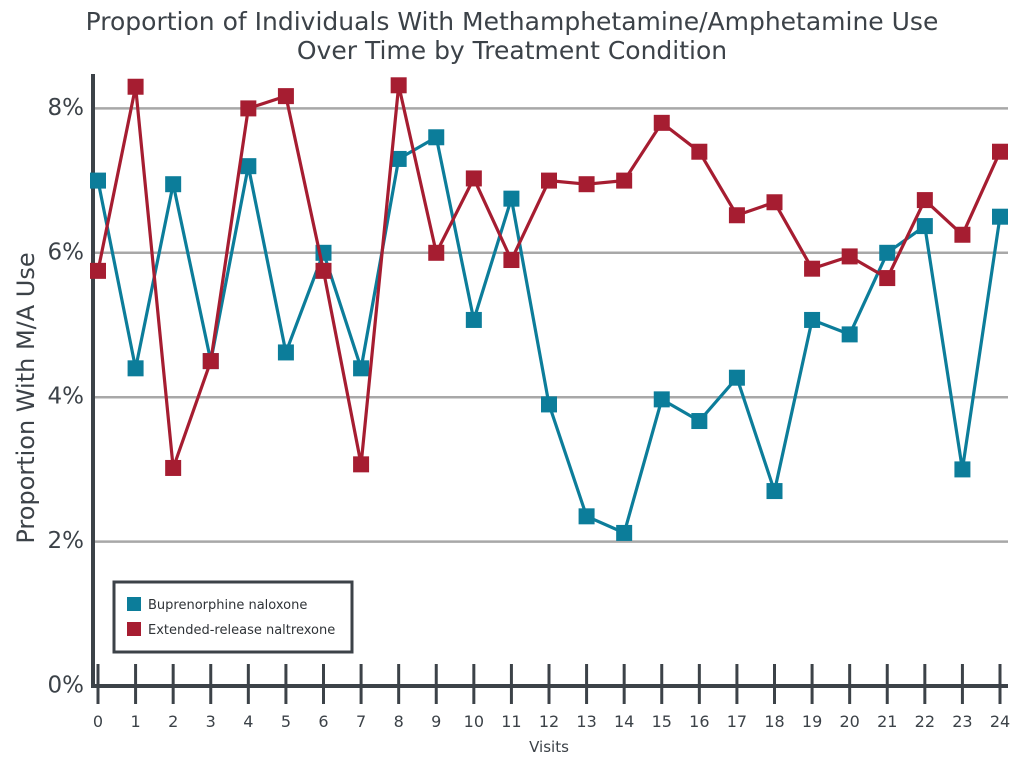 Image resolution: width=1024 pixels, height=768 pixels. What do you see at coordinates (66, 252) in the screenshot?
I see `y-tick-label: 6%` at bounding box center [66, 252].